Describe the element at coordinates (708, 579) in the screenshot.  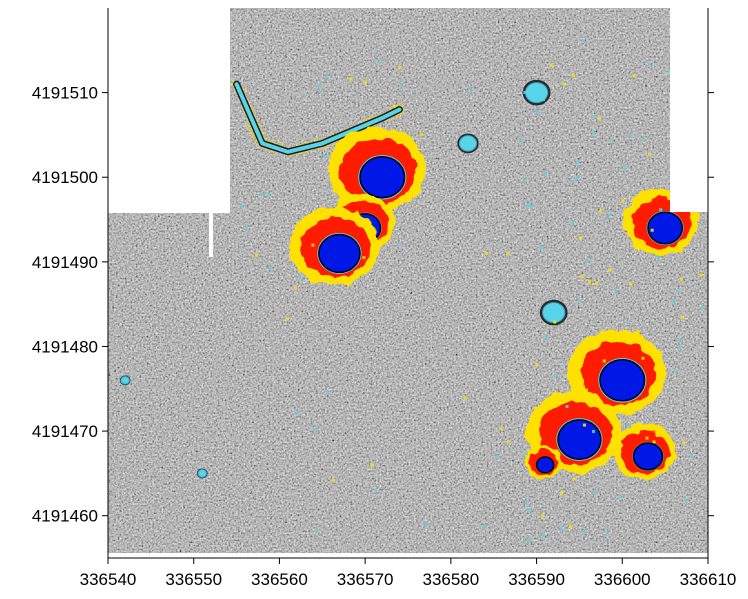
I see `x-tick-label: 336610` at that location.